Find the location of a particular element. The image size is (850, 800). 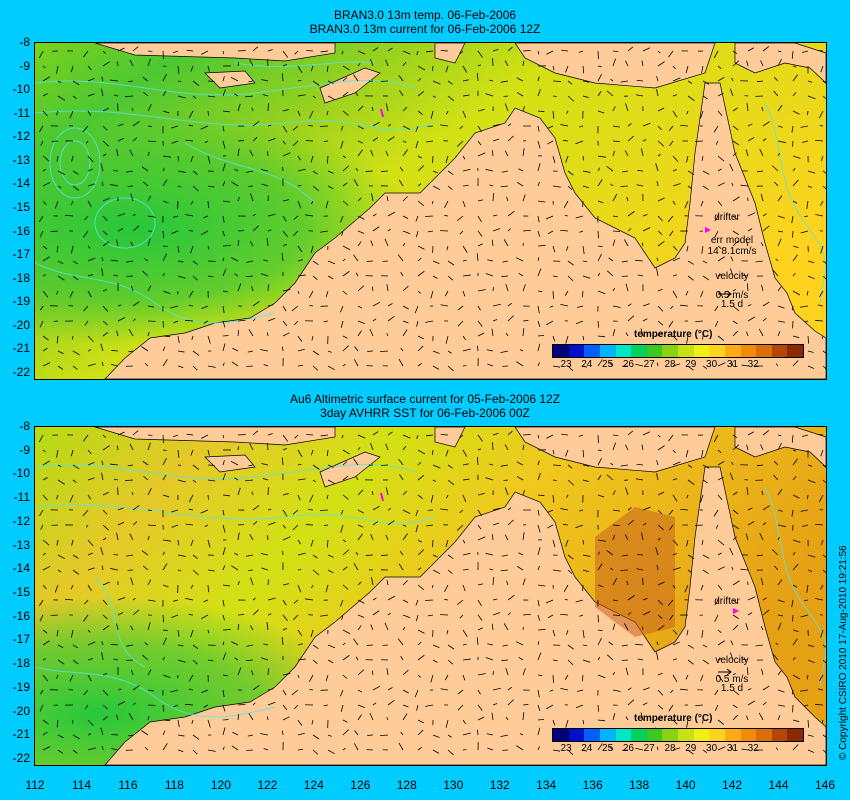

colorbar-tick-label: 24 is located at coordinates (587, 364).